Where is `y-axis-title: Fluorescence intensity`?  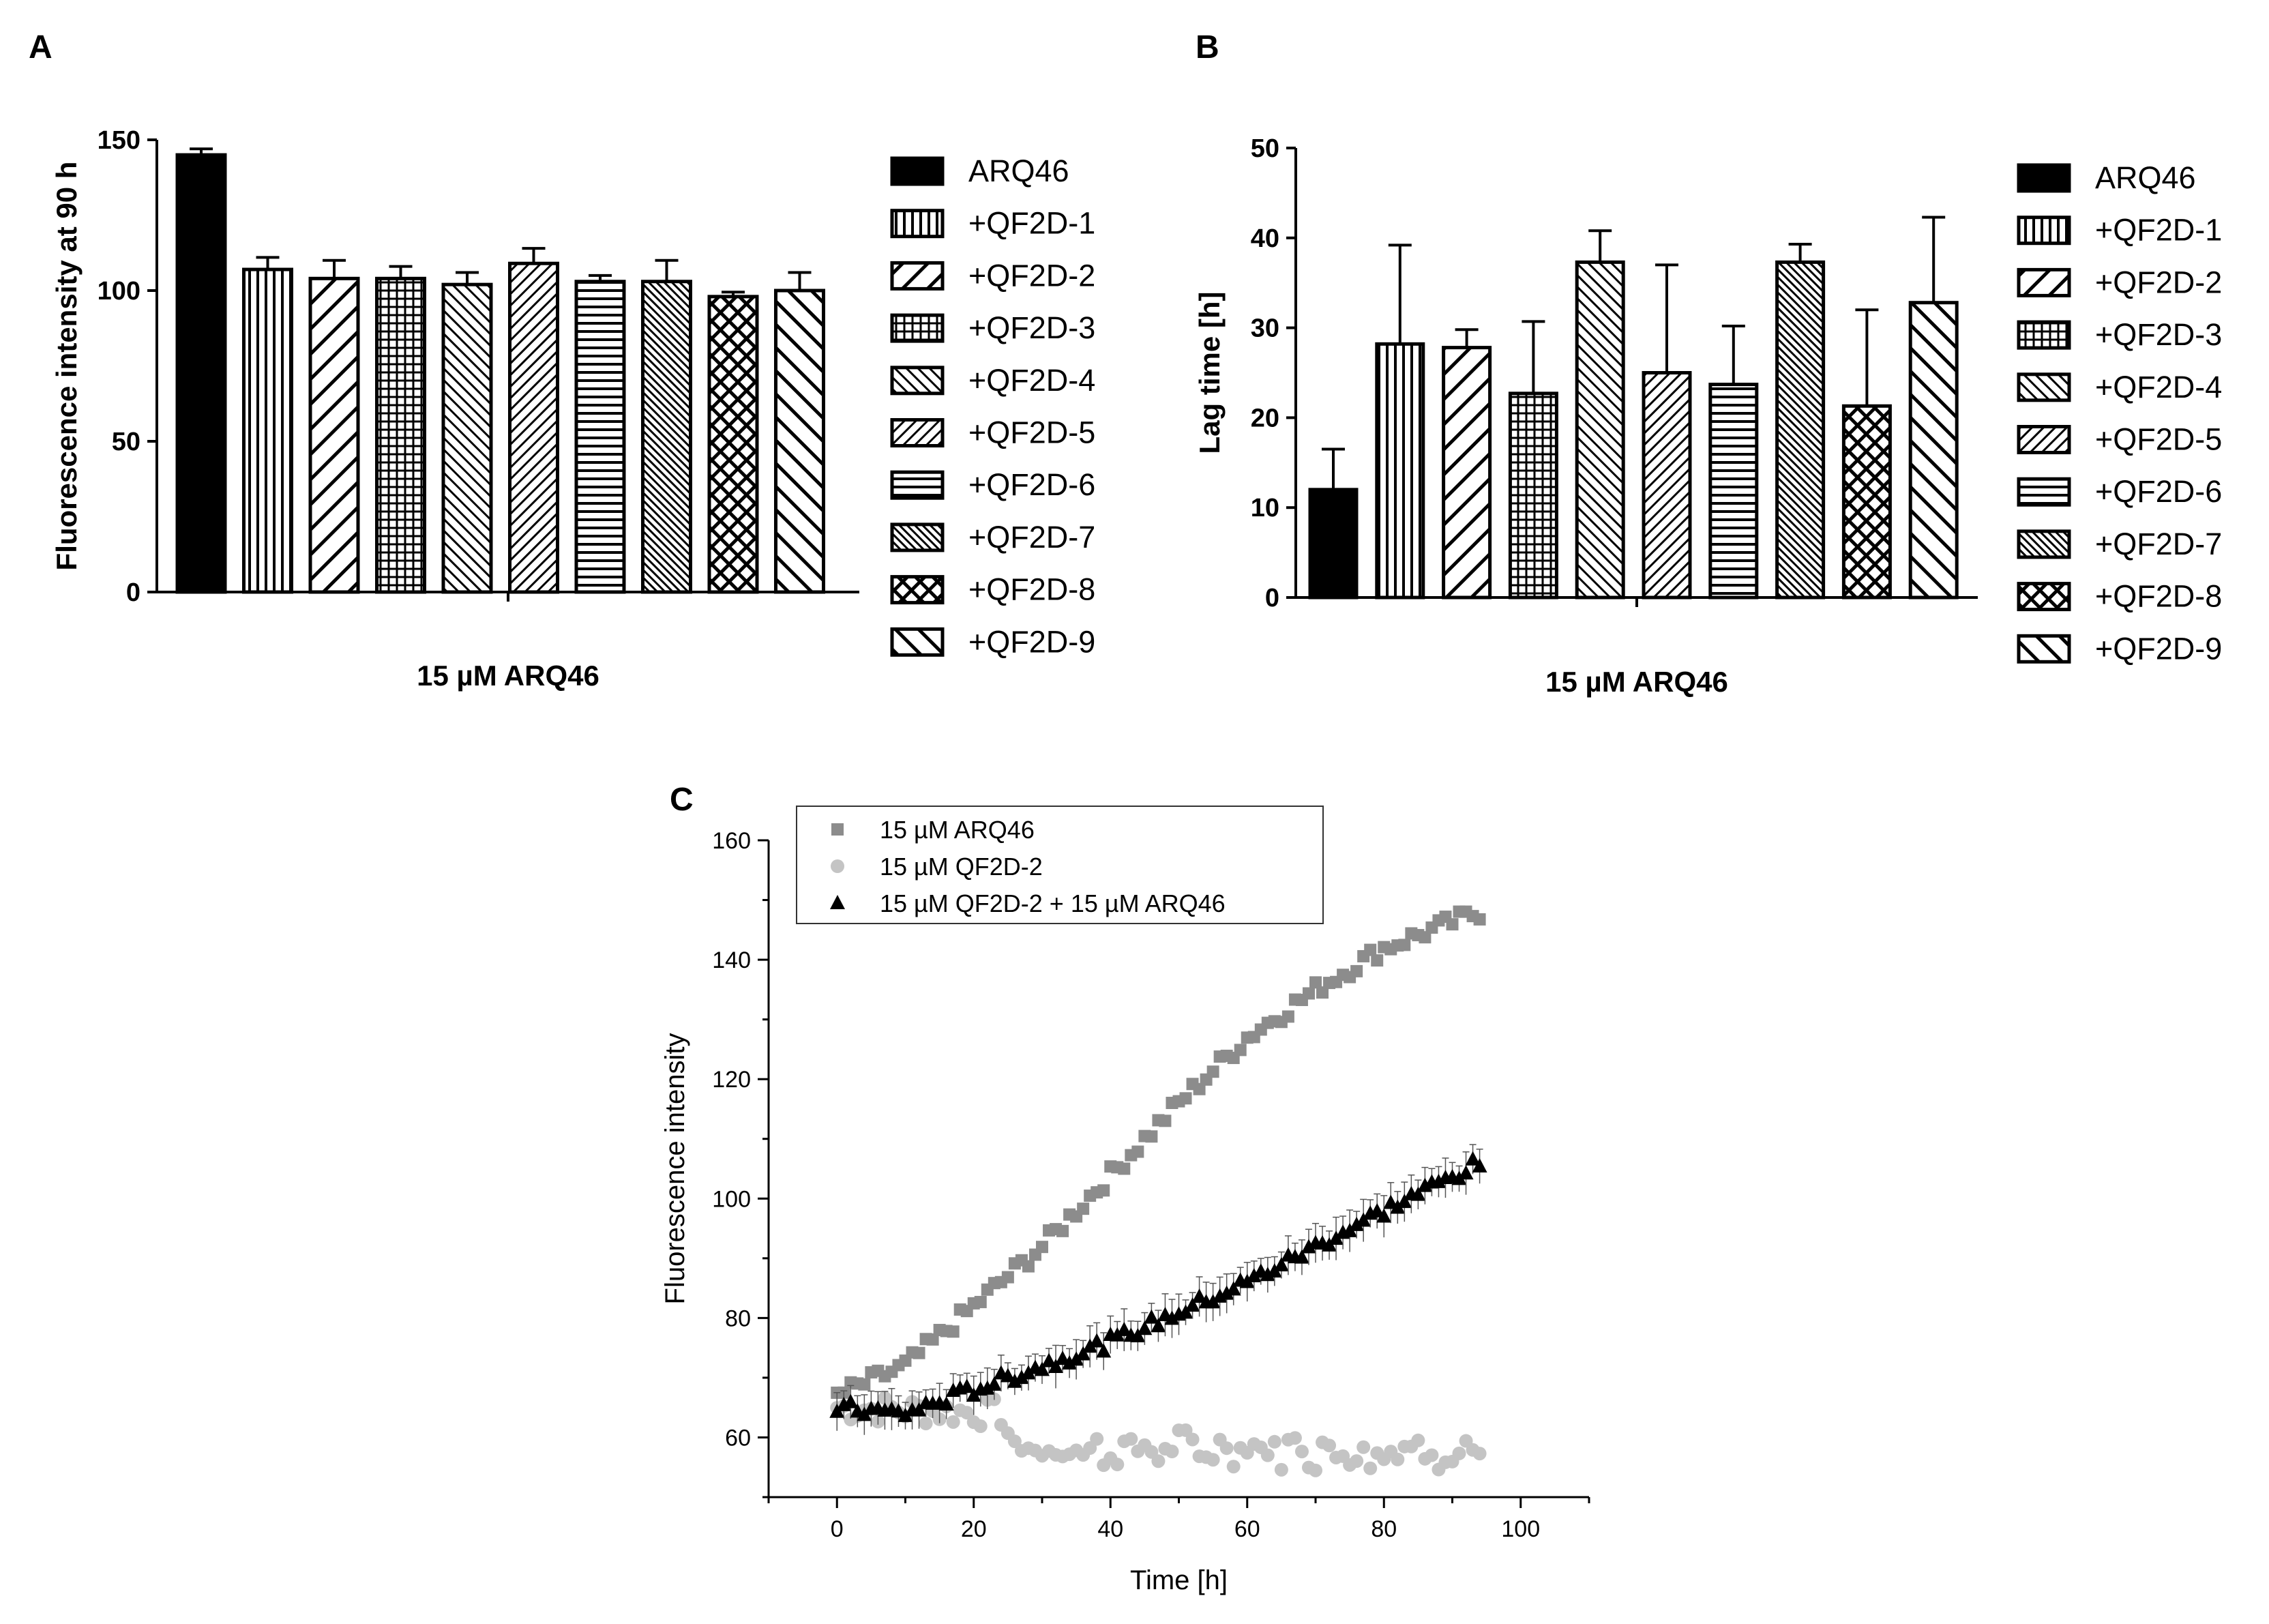 y-axis-title: Fluorescence intensity is located at coordinates (675, 1169).